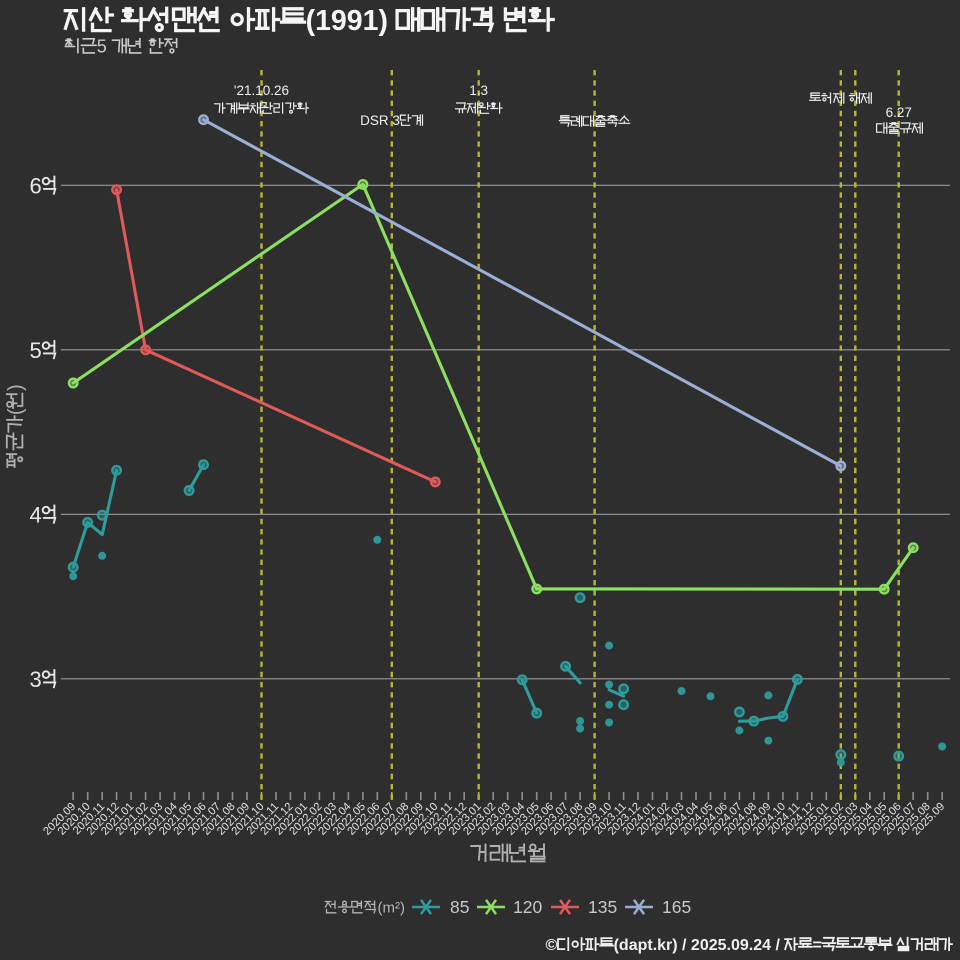  I want to click on svg-text: 4, so click(36, 514).